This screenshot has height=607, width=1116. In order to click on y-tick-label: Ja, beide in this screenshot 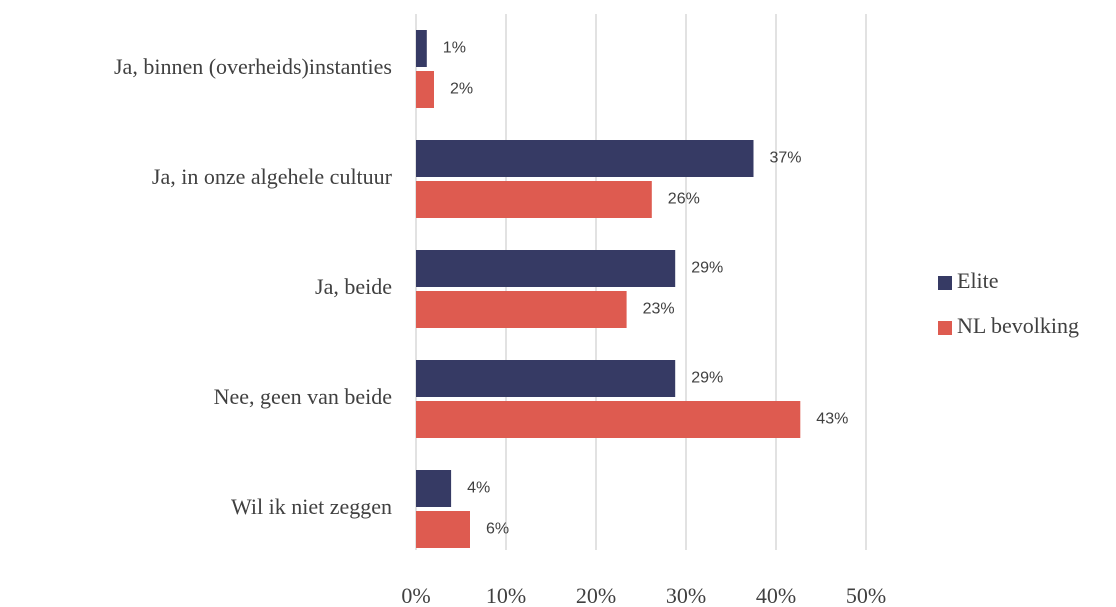, I will do `click(353, 286)`.